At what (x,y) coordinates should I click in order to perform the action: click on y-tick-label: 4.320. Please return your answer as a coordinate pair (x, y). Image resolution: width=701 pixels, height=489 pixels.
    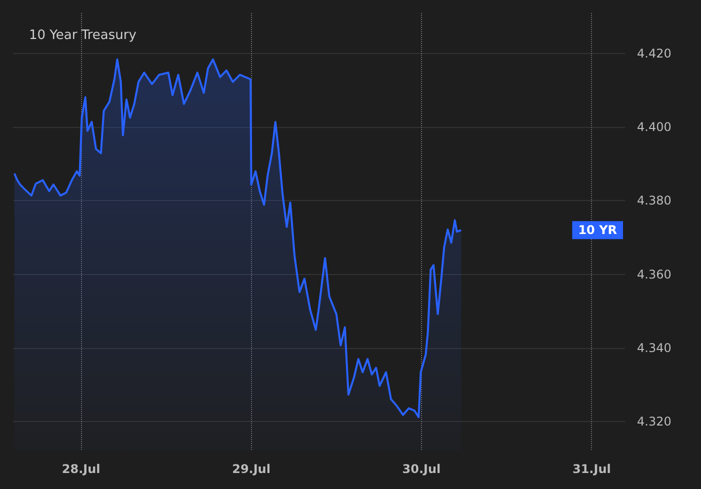
    Looking at the image, I should click on (654, 421).